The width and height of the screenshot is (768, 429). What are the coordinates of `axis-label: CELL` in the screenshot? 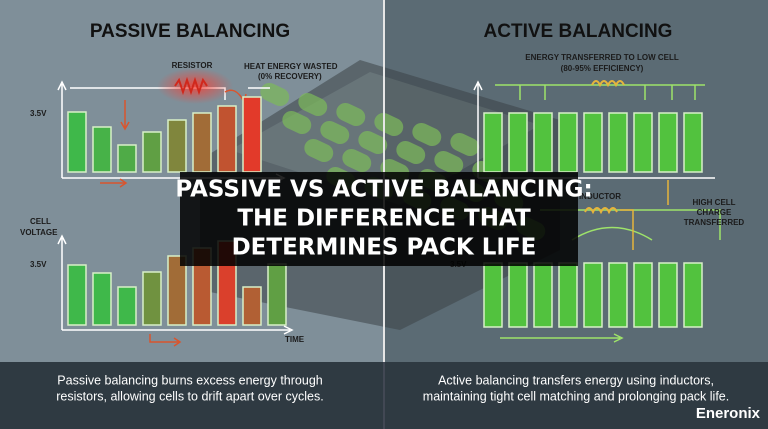 It's located at (40, 221).